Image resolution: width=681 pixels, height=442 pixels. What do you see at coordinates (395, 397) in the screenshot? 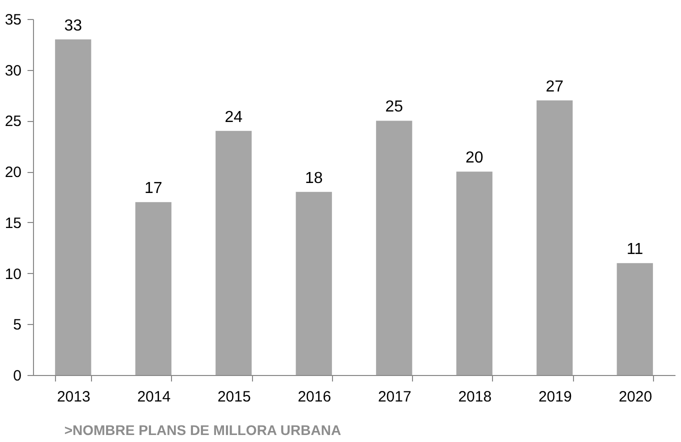
I see `x-tick-label: 2017` at bounding box center [395, 397].